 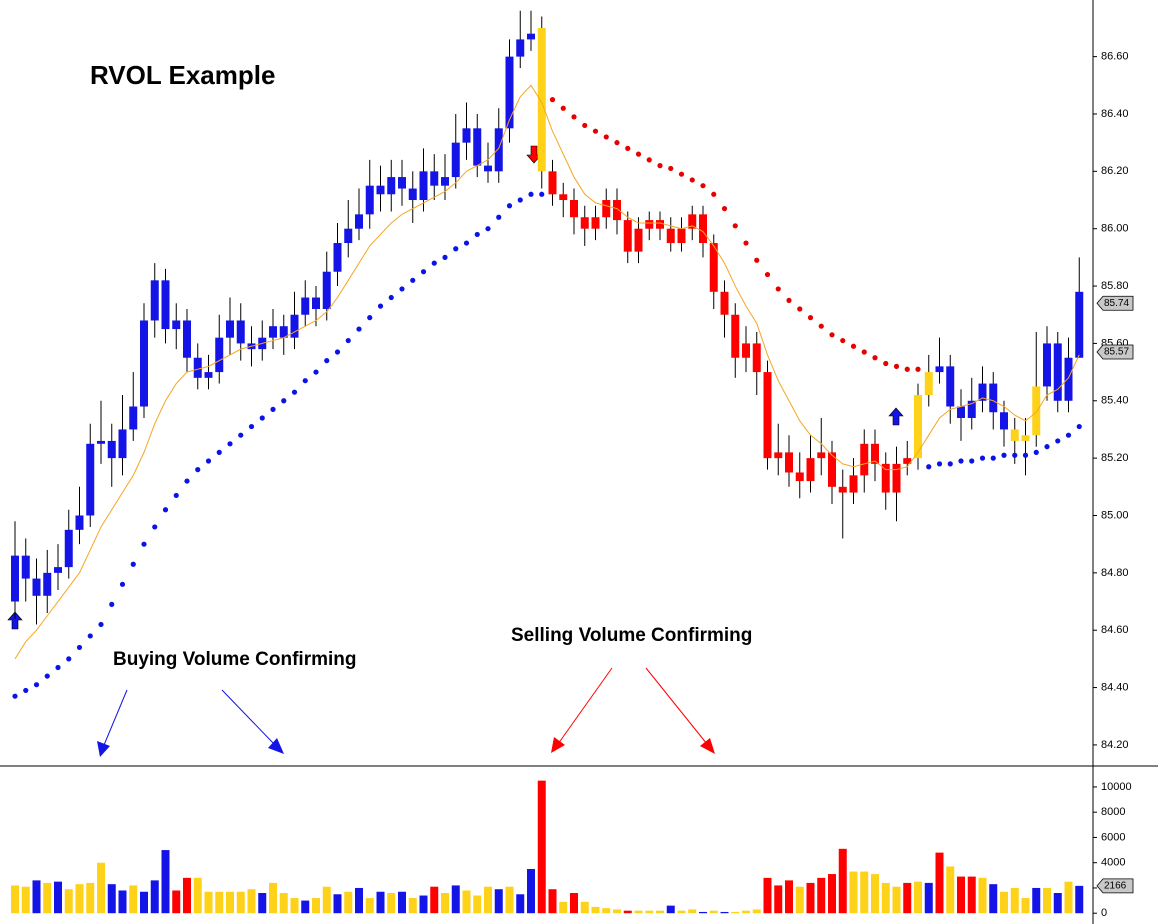 What do you see at coordinates (1115, 229) in the screenshot?
I see `y-tick-label: 86.00` at bounding box center [1115, 229].